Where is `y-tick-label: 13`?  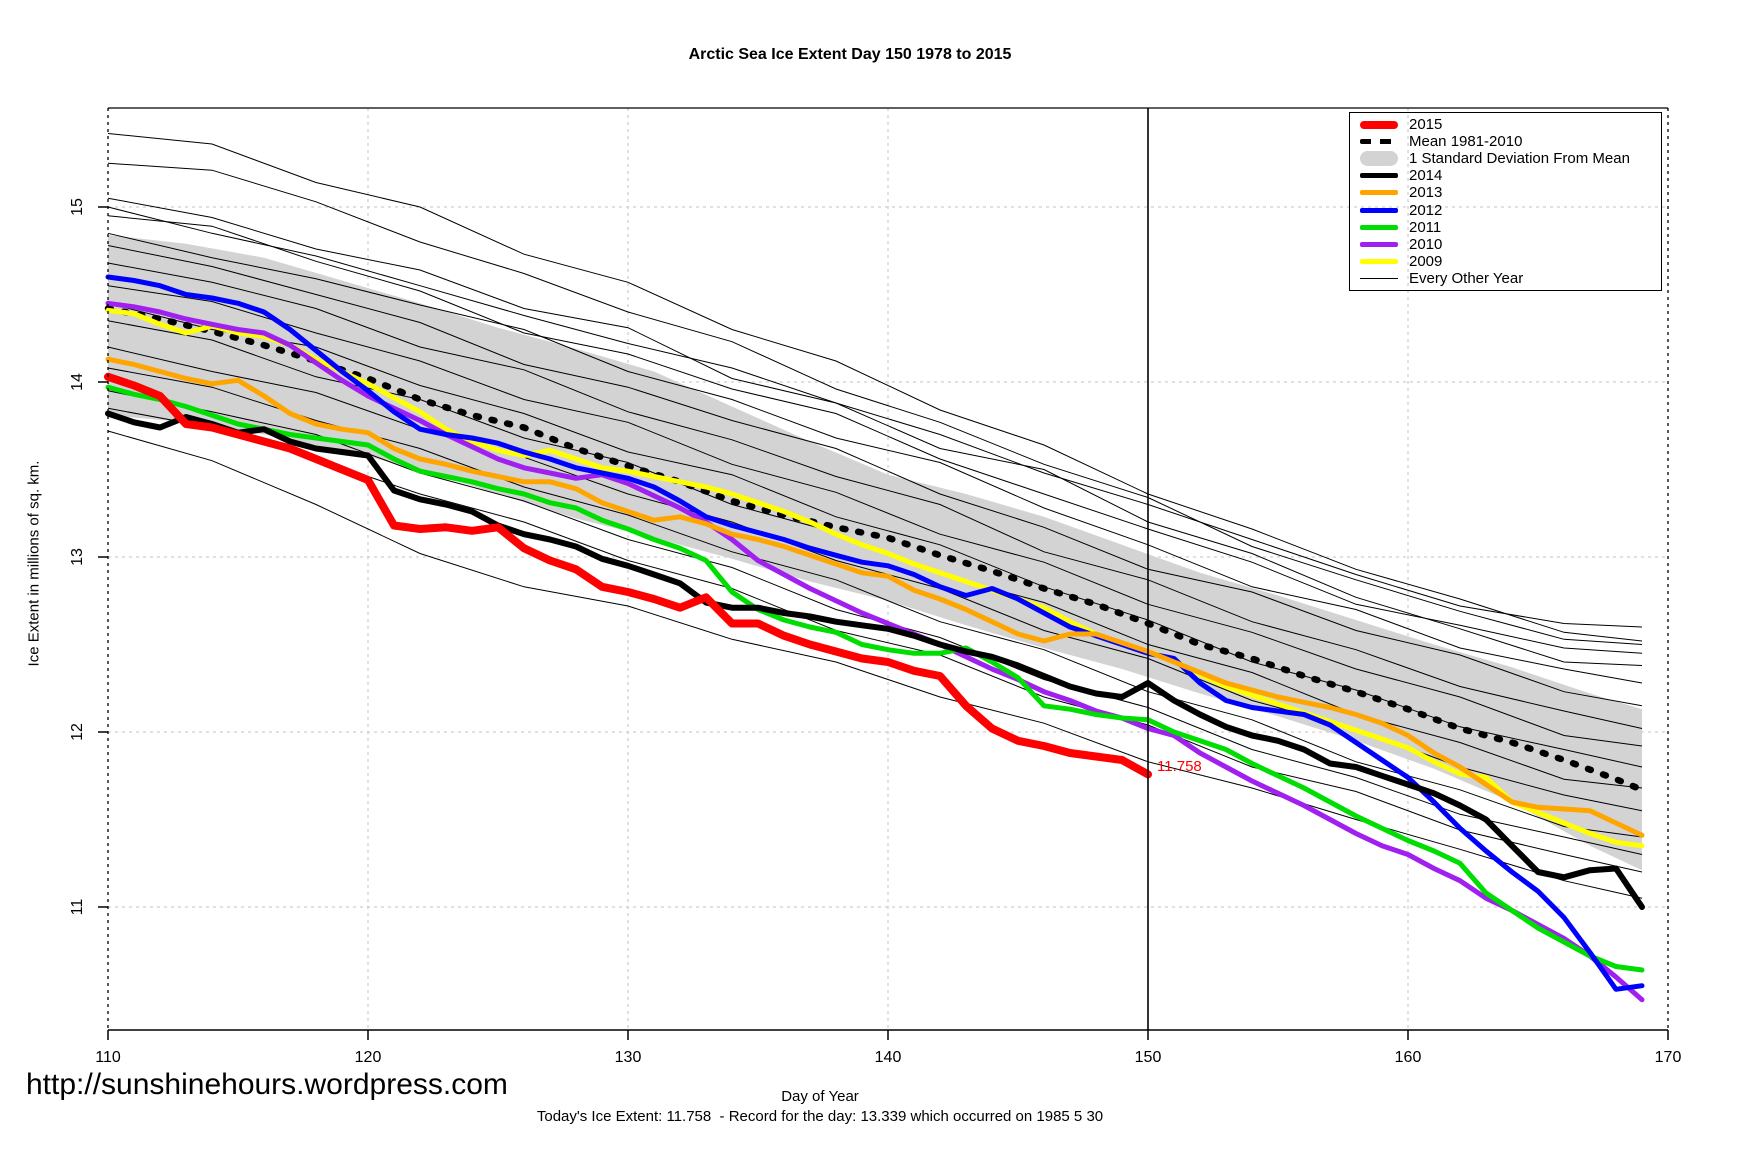 y-tick-label: 13 is located at coordinates (77, 557).